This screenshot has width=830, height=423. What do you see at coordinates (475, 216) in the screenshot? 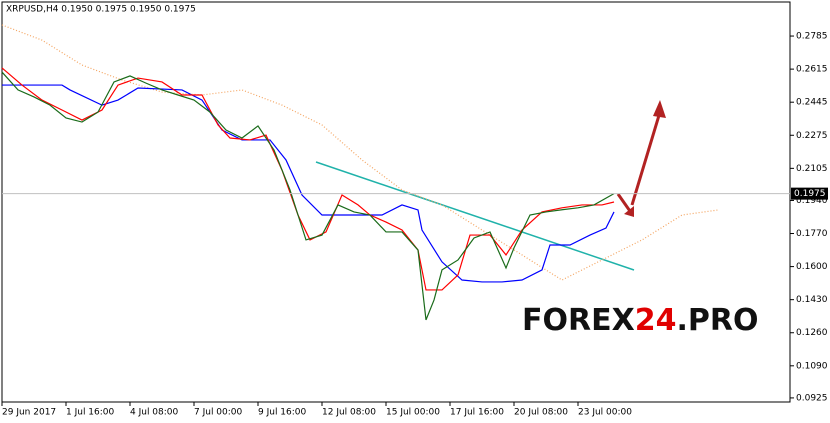
I see `trend-line` at bounding box center [475, 216].